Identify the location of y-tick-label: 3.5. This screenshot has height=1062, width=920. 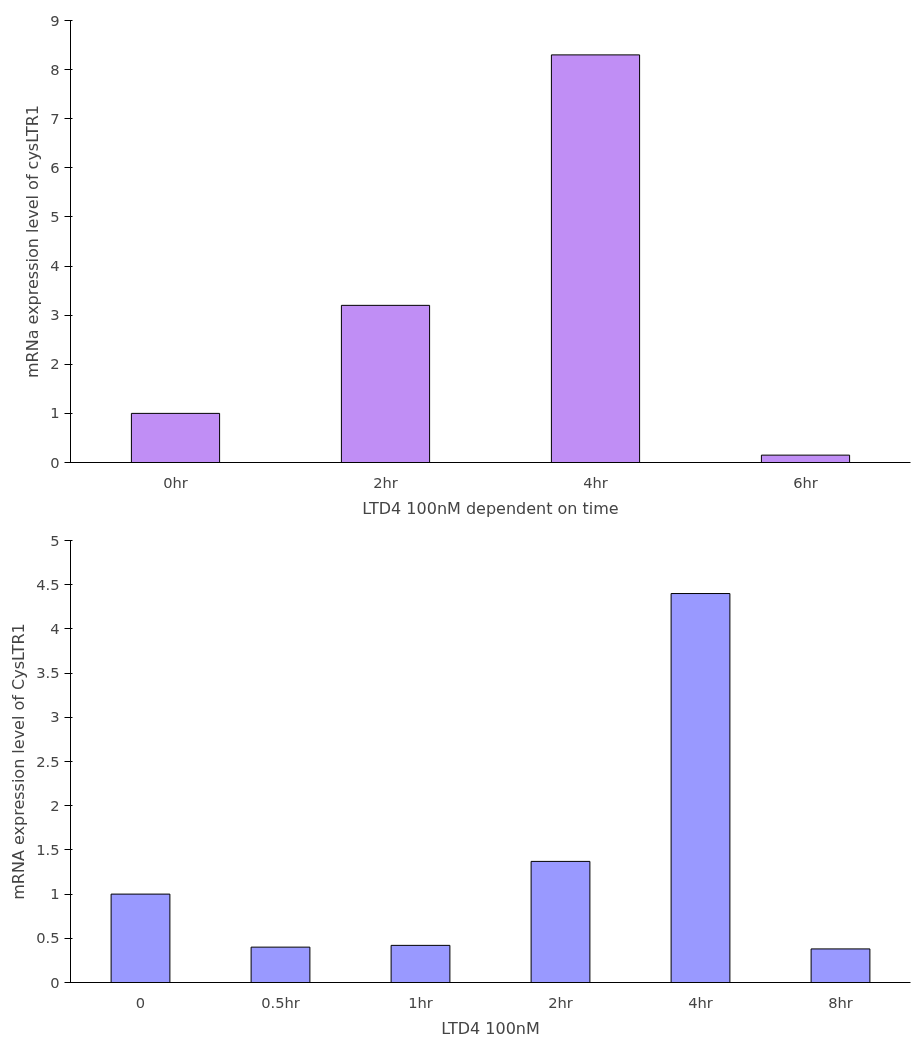
(48, 673).